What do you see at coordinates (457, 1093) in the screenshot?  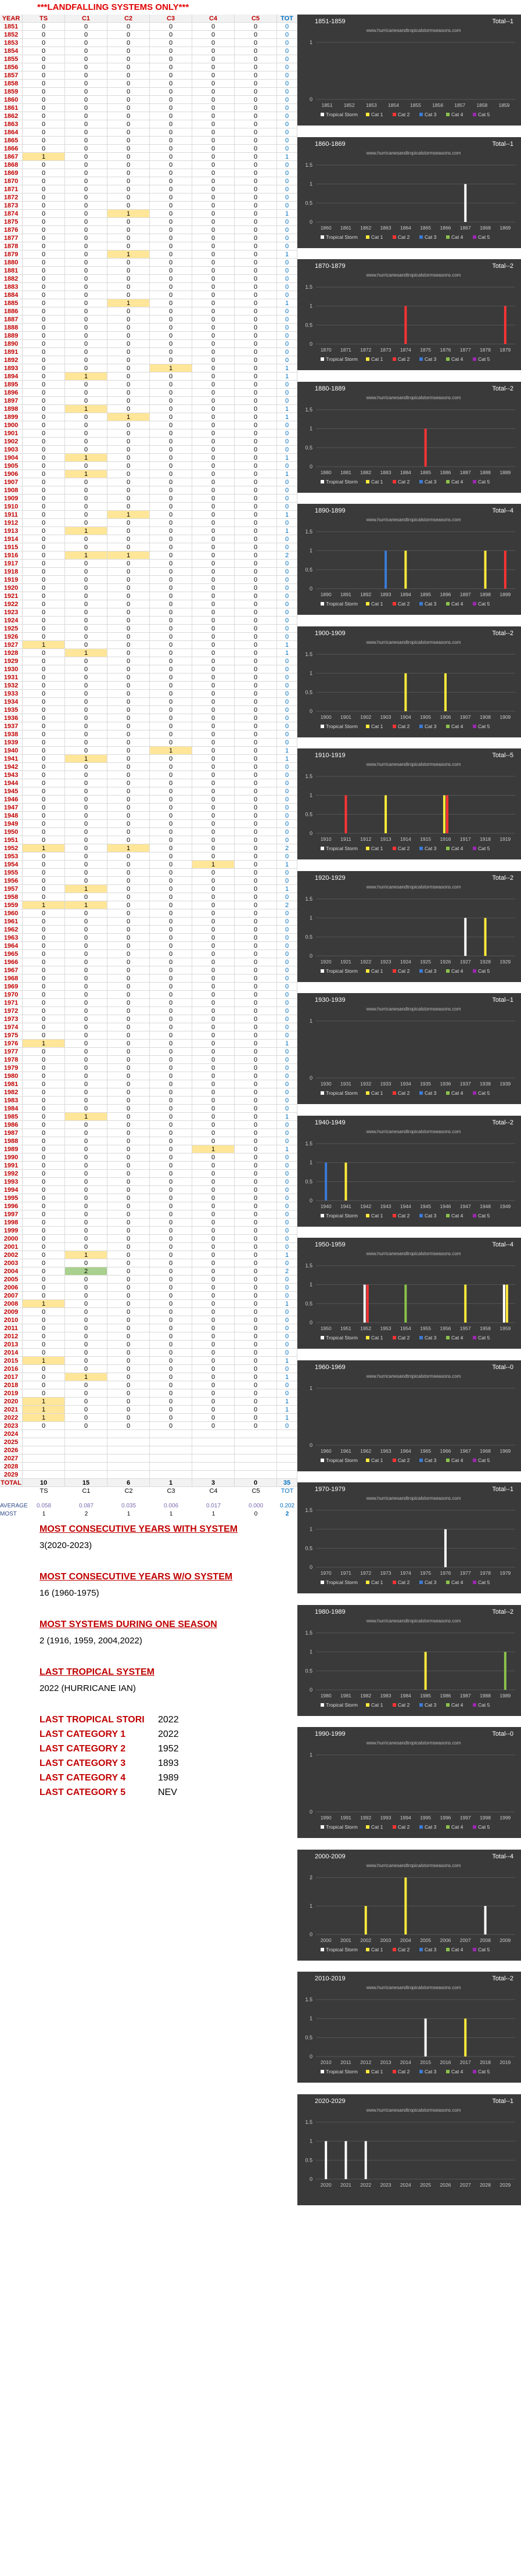 I see `legend-label: Cat 4` at bounding box center [457, 1093].